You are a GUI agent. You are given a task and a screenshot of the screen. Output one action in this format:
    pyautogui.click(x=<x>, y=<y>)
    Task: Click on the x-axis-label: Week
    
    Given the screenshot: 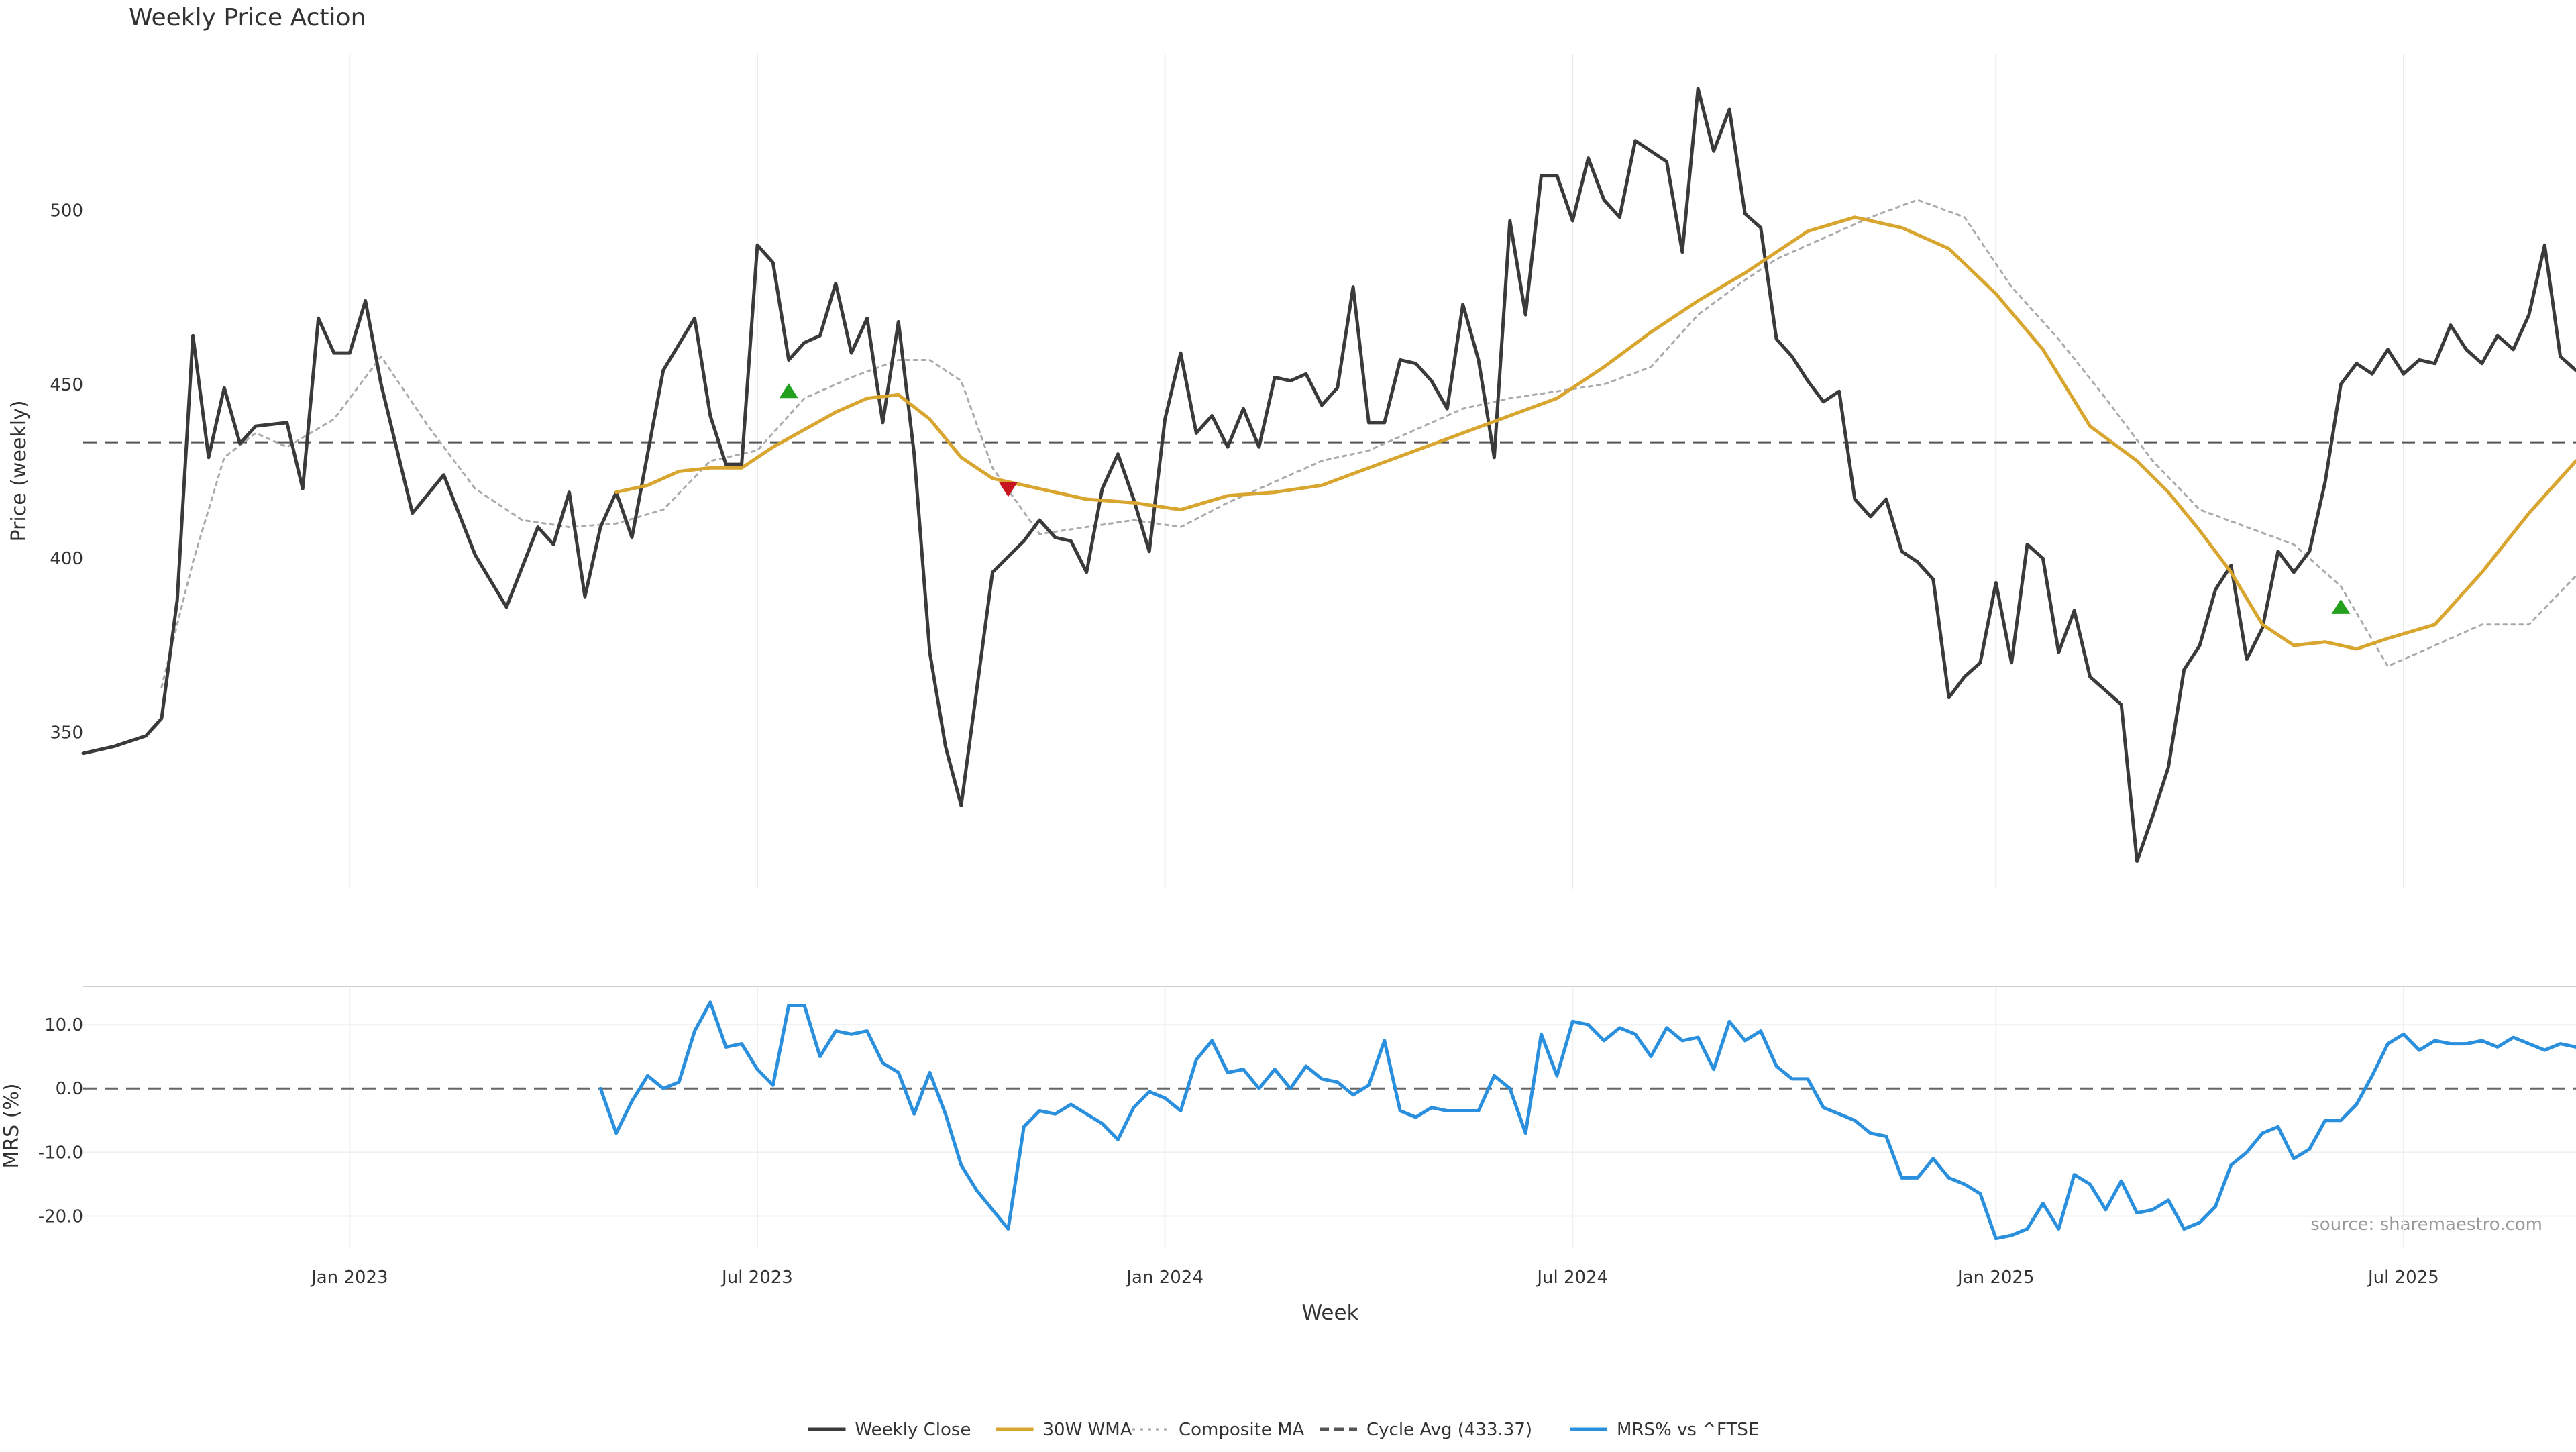 What is the action you would take?
    pyautogui.click(x=1330, y=1313)
    